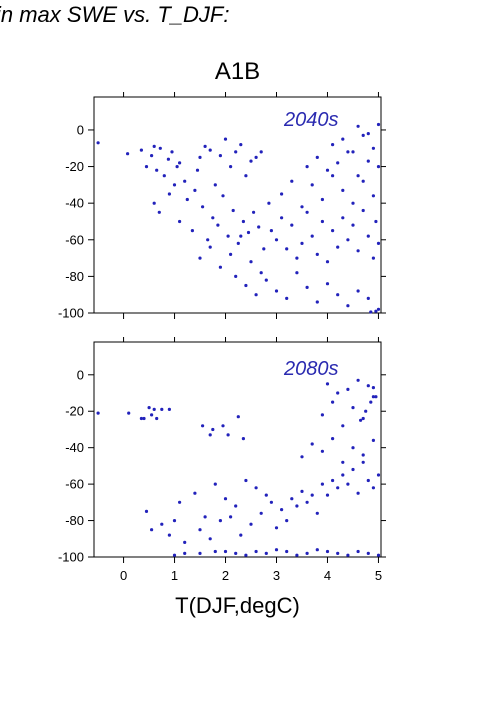 Image resolution: width=501 pixels, height=709 pixels. What do you see at coordinates (378, 575) in the screenshot?
I see `x-tick-label: 5` at bounding box center [378, 575].